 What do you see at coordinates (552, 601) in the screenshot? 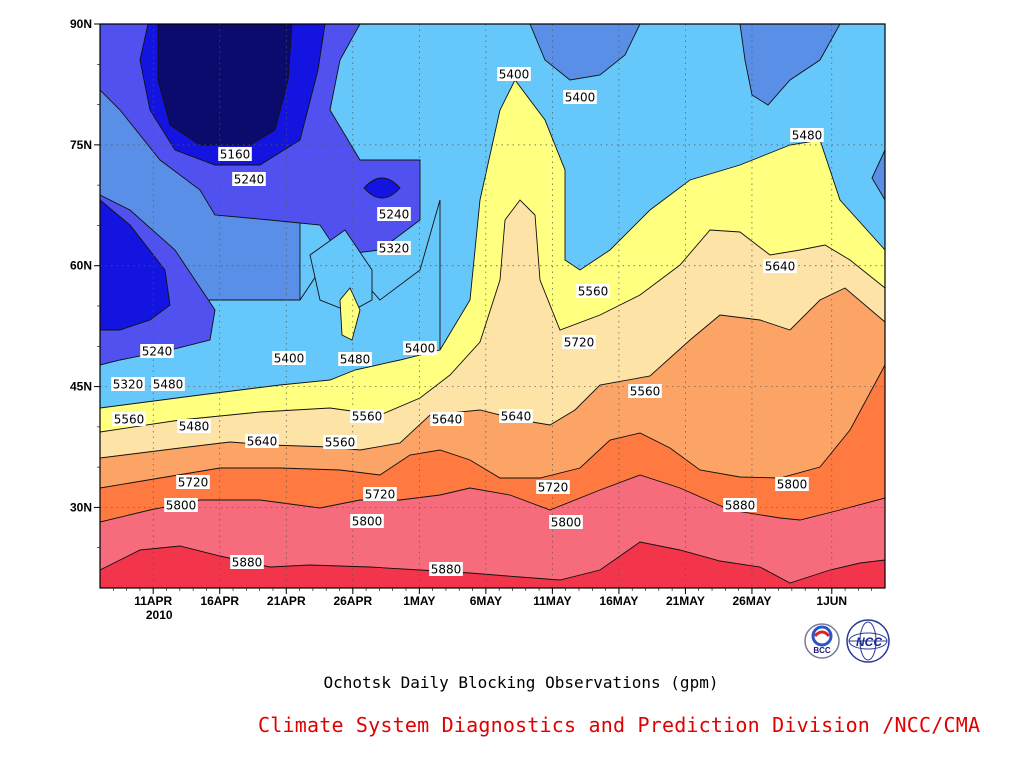
I see `x-tick-label: 11MAY` at bounding box center [552, 601].